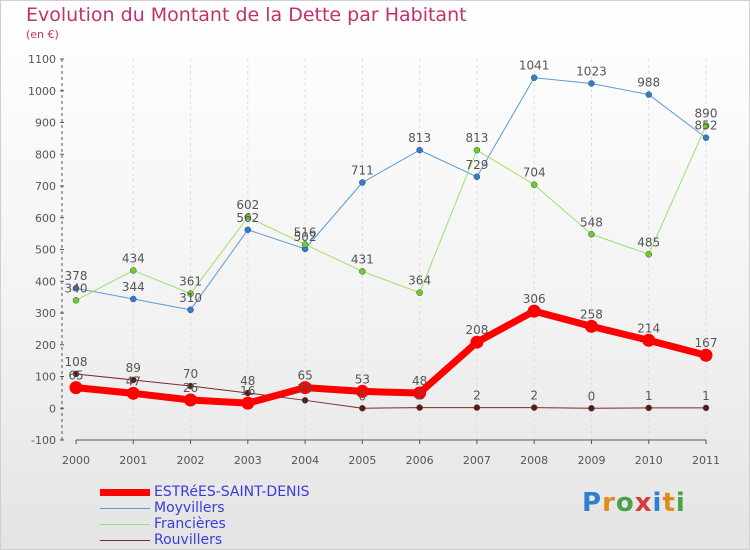  I want to click on data-label-rouvillers: 89, so click(133, 368).